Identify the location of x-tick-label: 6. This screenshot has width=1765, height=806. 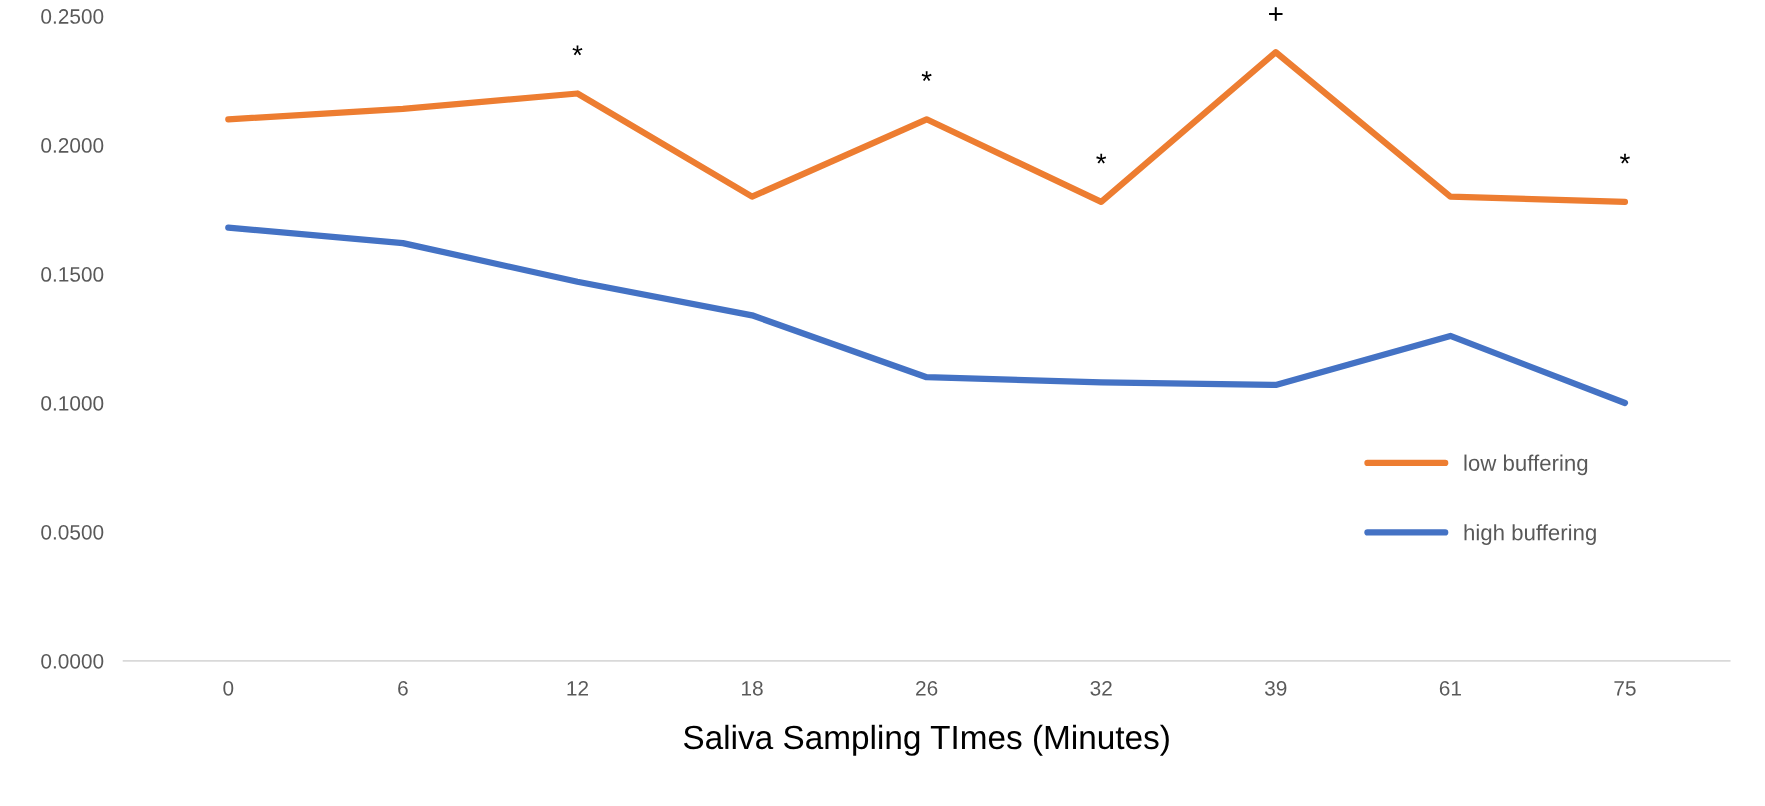
(403, 688).